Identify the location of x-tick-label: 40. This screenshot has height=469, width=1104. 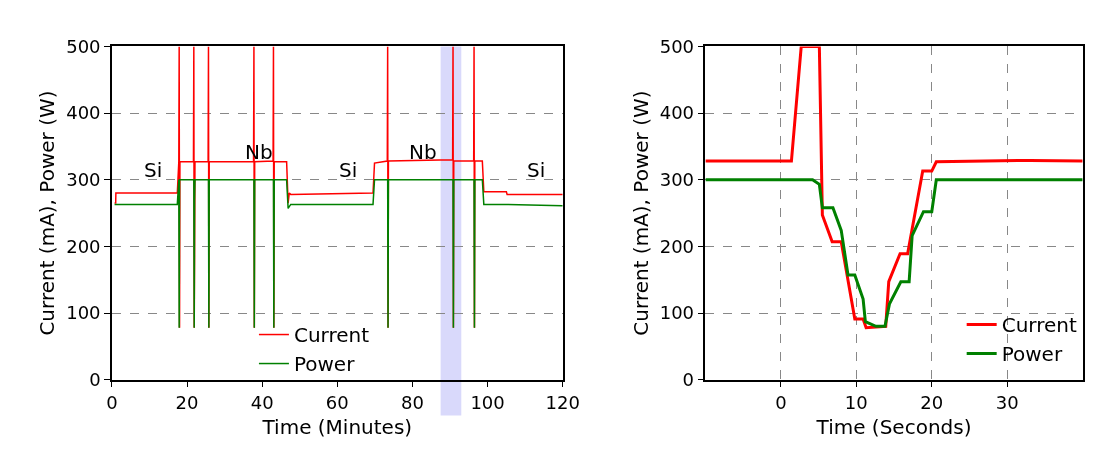
(262, 403).